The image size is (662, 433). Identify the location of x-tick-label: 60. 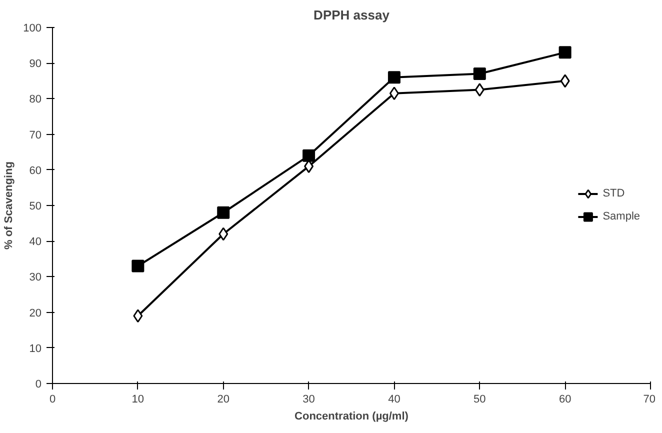
(565, 400).